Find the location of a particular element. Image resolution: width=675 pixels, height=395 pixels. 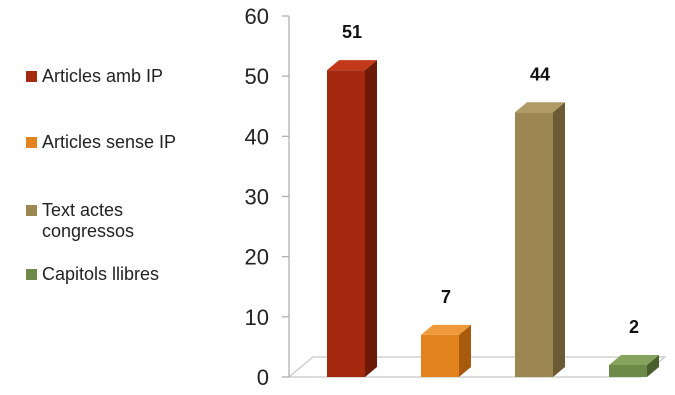

y-tick-label: 10 is located at coordinates (257, 317).